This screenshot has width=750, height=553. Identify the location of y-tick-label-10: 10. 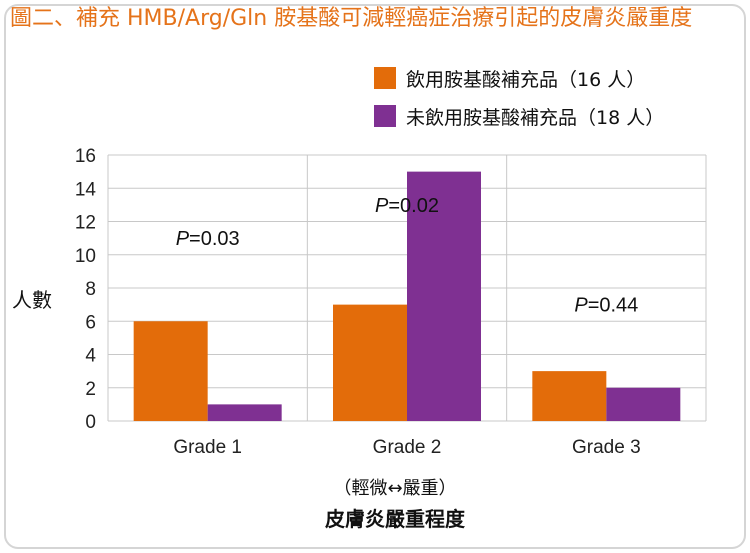
(85, 256).